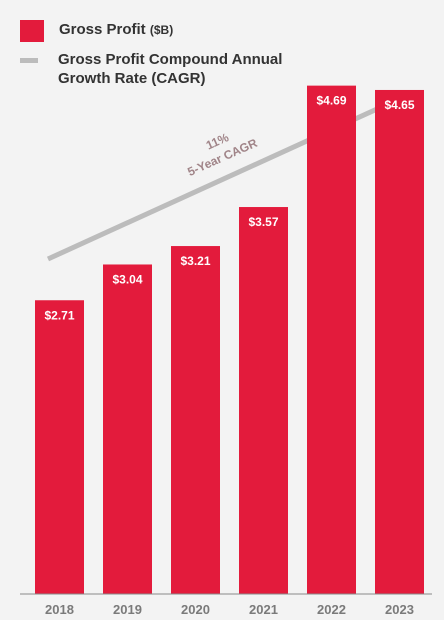 The width and height of the screenshot is (444, 620). I want to click on bar-value-label-2018: $2.71, so click(59, 315).